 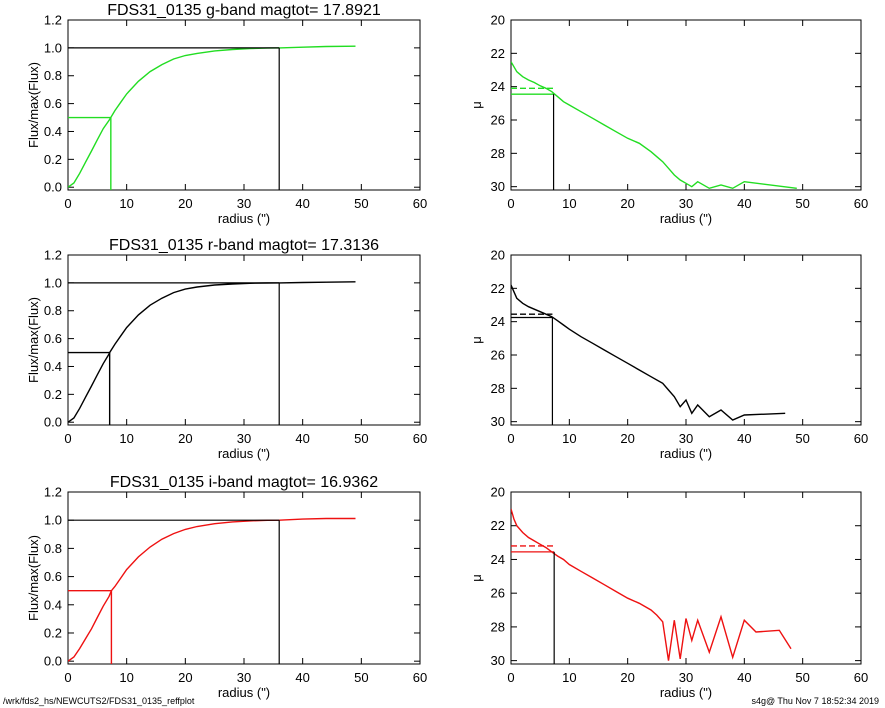 I want to click on profile-g-ytick-label-2: 24, so click(x=498, y=86).